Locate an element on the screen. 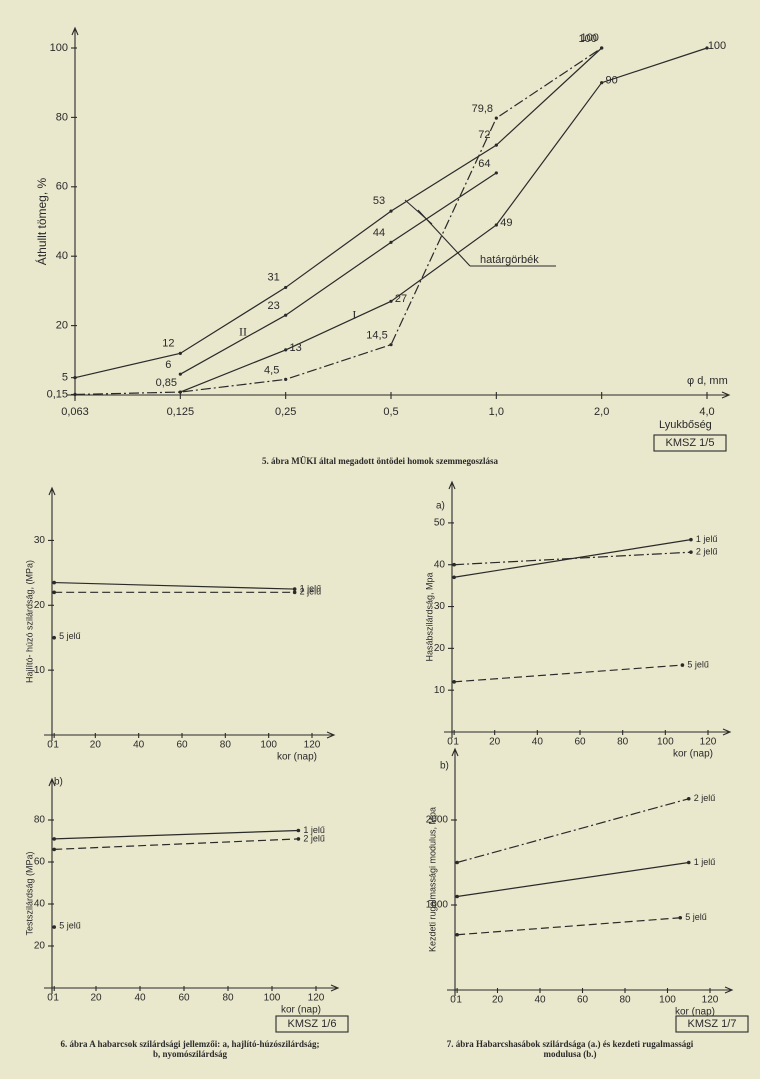 Image resolution: width=760 pixels, height=1079 pixels. x-axis-label: Lyukbőség is located at coordinates (685, 425).